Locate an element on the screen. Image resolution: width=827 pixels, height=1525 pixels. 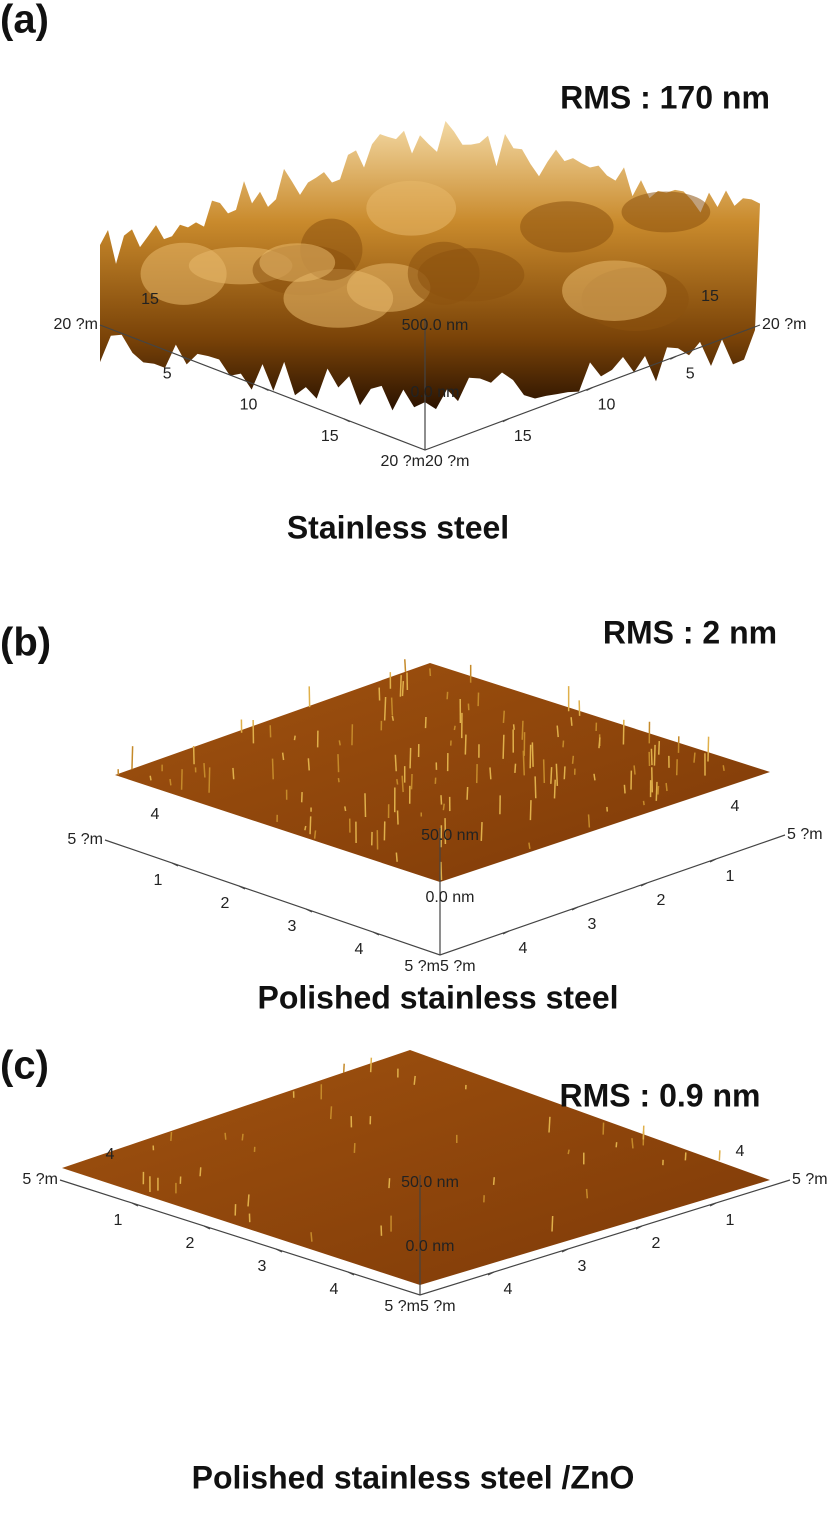
rms-label: RMS : 2 nm is located at coordinates (690, 632).